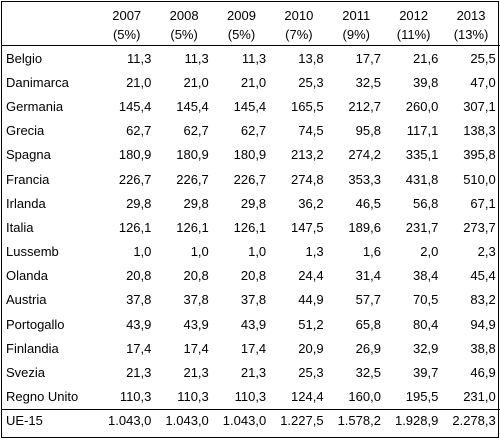 The image size is (500, 440). Describe the element at coordinates (135, 397) in the screenshot. I see `value-cell: 110,3` at that location.